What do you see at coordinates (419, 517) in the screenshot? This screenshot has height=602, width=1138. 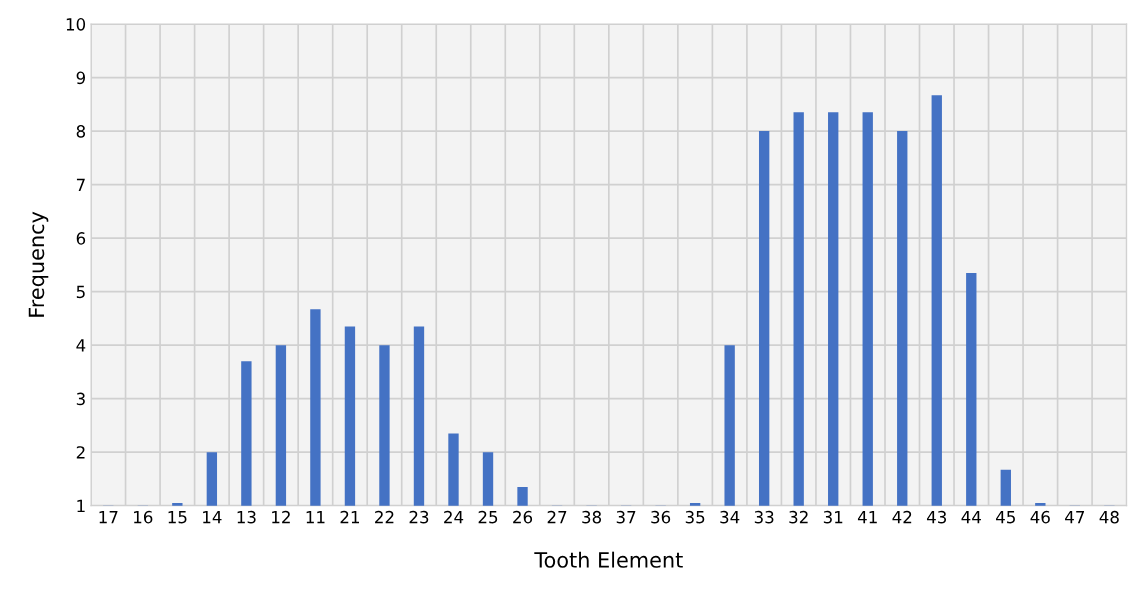 I see `x-tick-label: 23` at bounding box center [419, 517].